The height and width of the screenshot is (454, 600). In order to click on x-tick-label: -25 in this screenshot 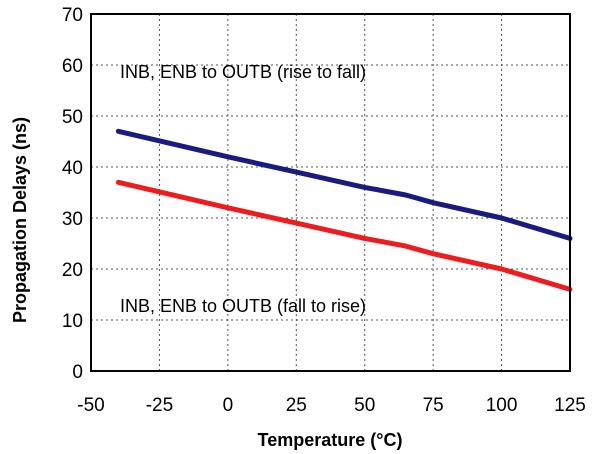, I will do `click(159, 405)`.